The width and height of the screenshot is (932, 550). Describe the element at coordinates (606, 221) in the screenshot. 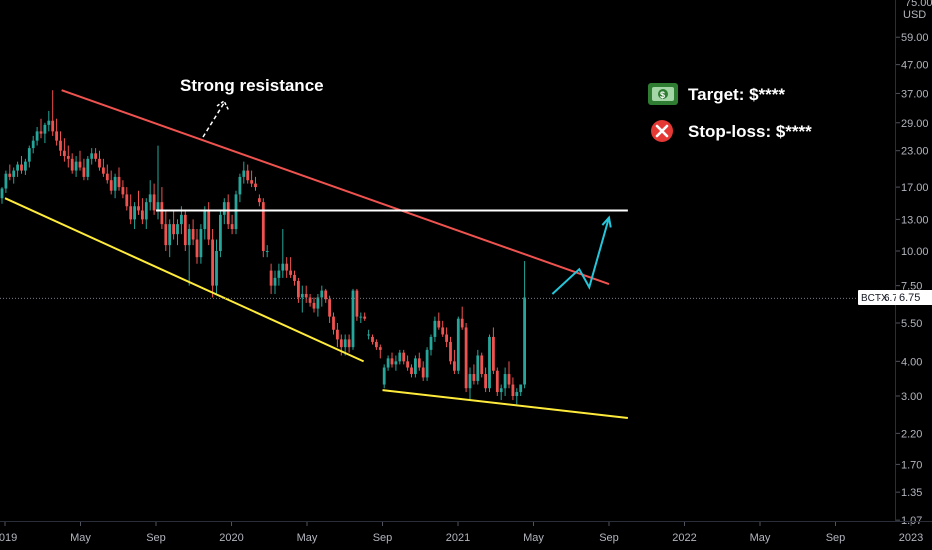

I see `projection-arrowhead` at that location.